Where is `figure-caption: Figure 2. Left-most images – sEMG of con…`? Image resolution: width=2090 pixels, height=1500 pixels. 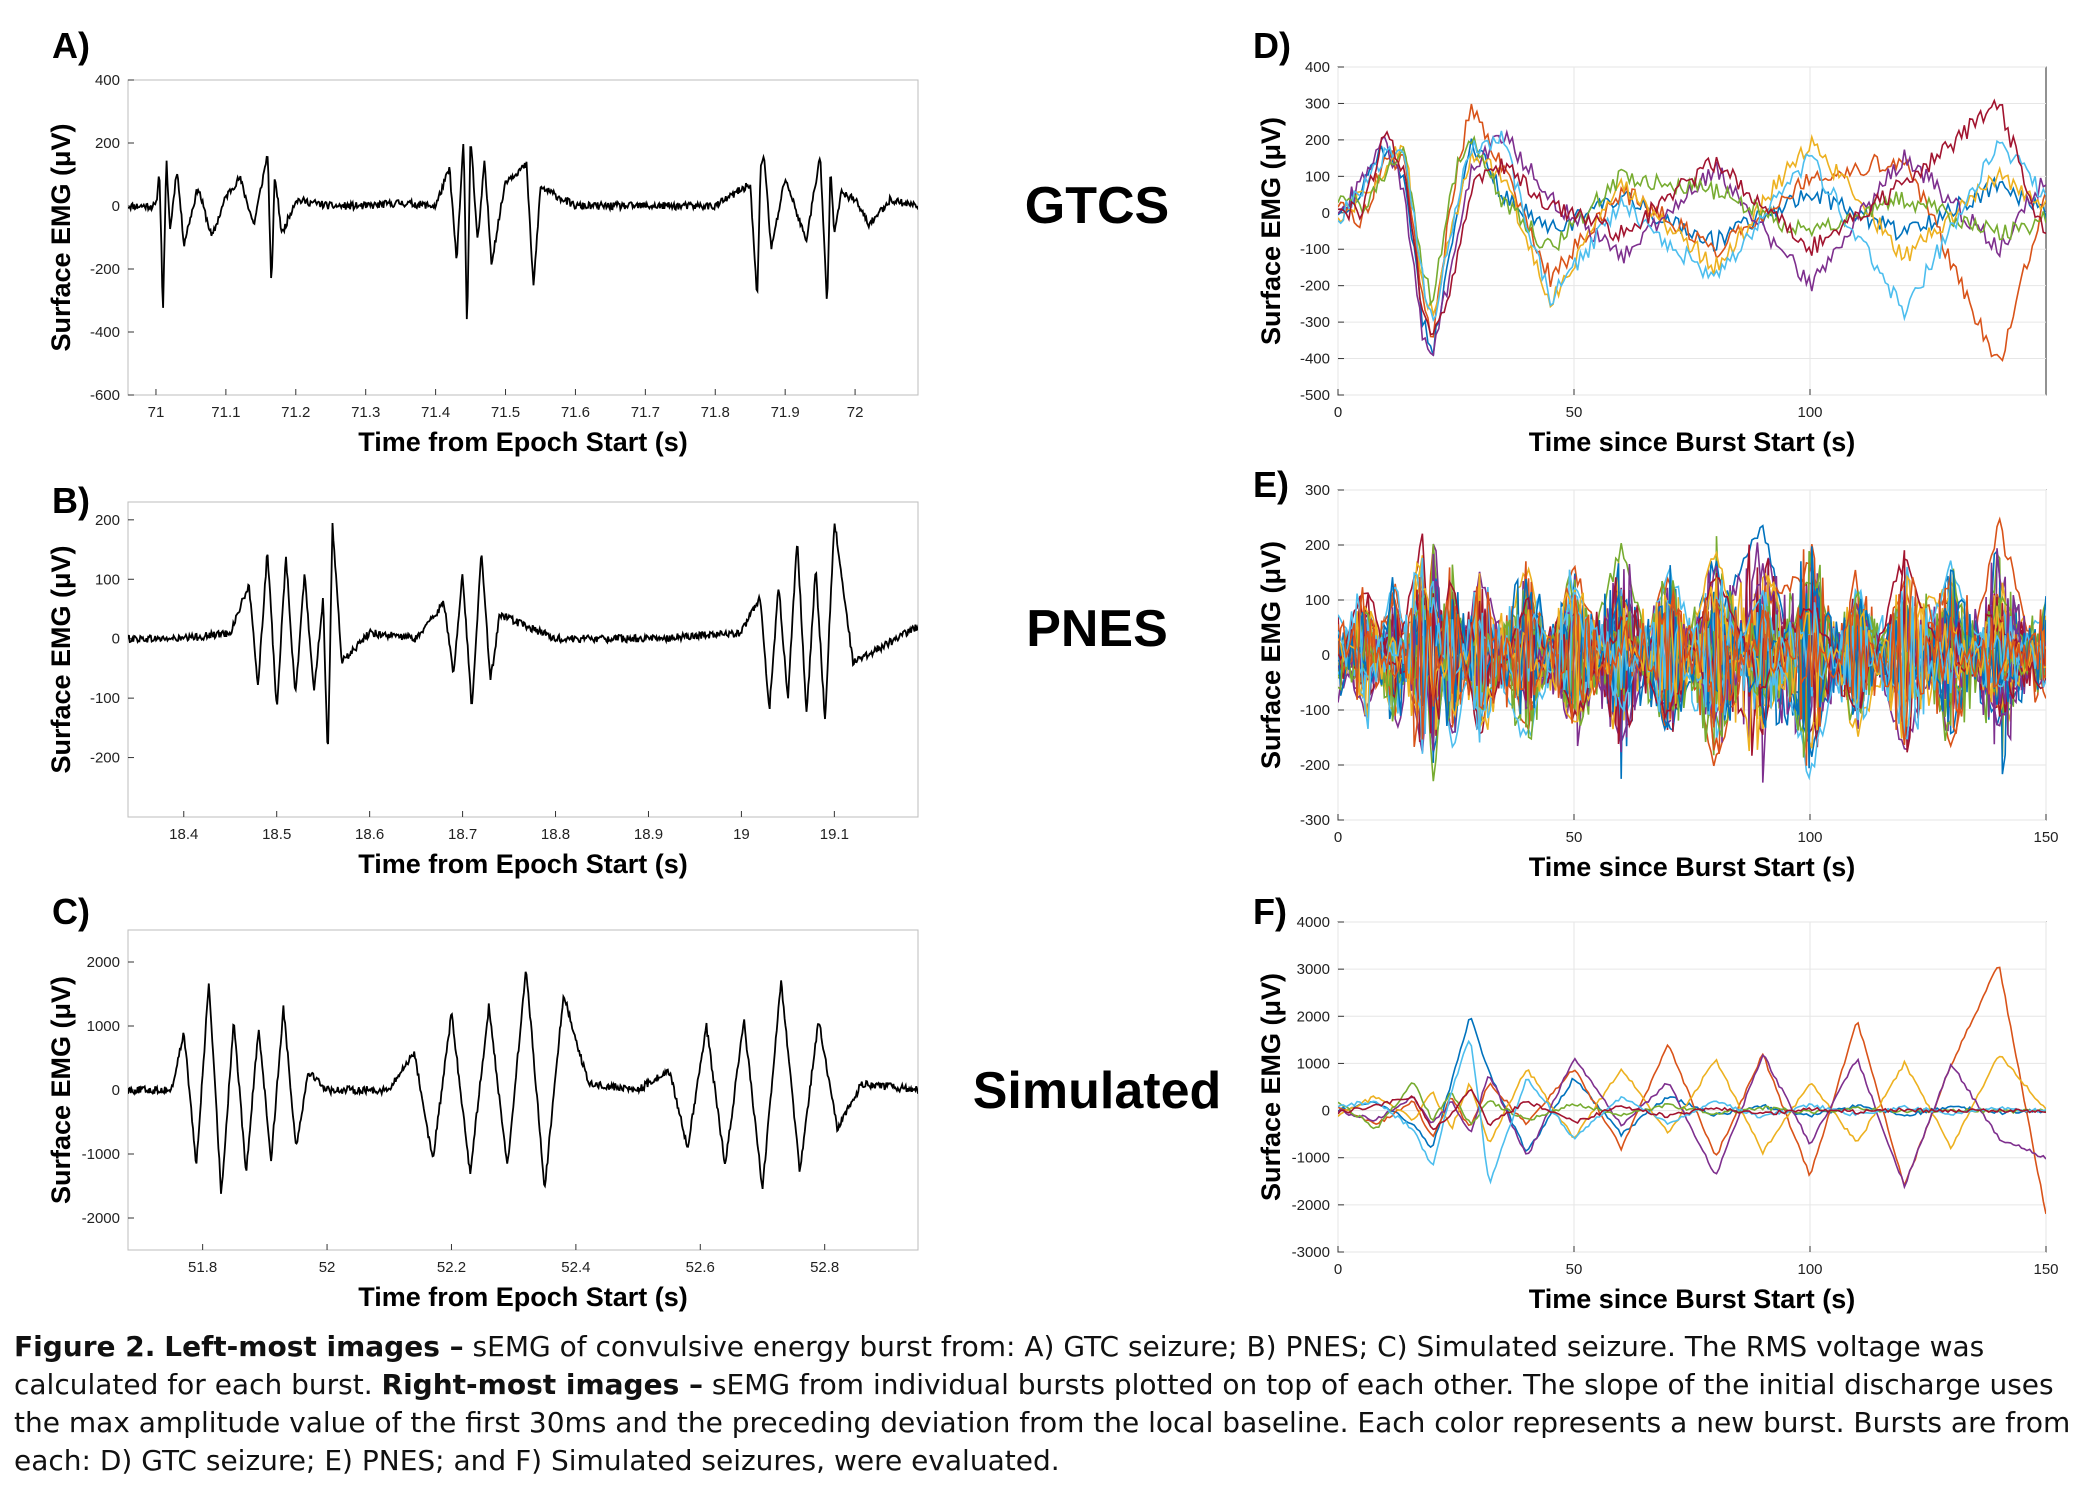 figure-caption: Figure 2. Left-most images – sEMG of con… is located at coordinates (1044, 1404).